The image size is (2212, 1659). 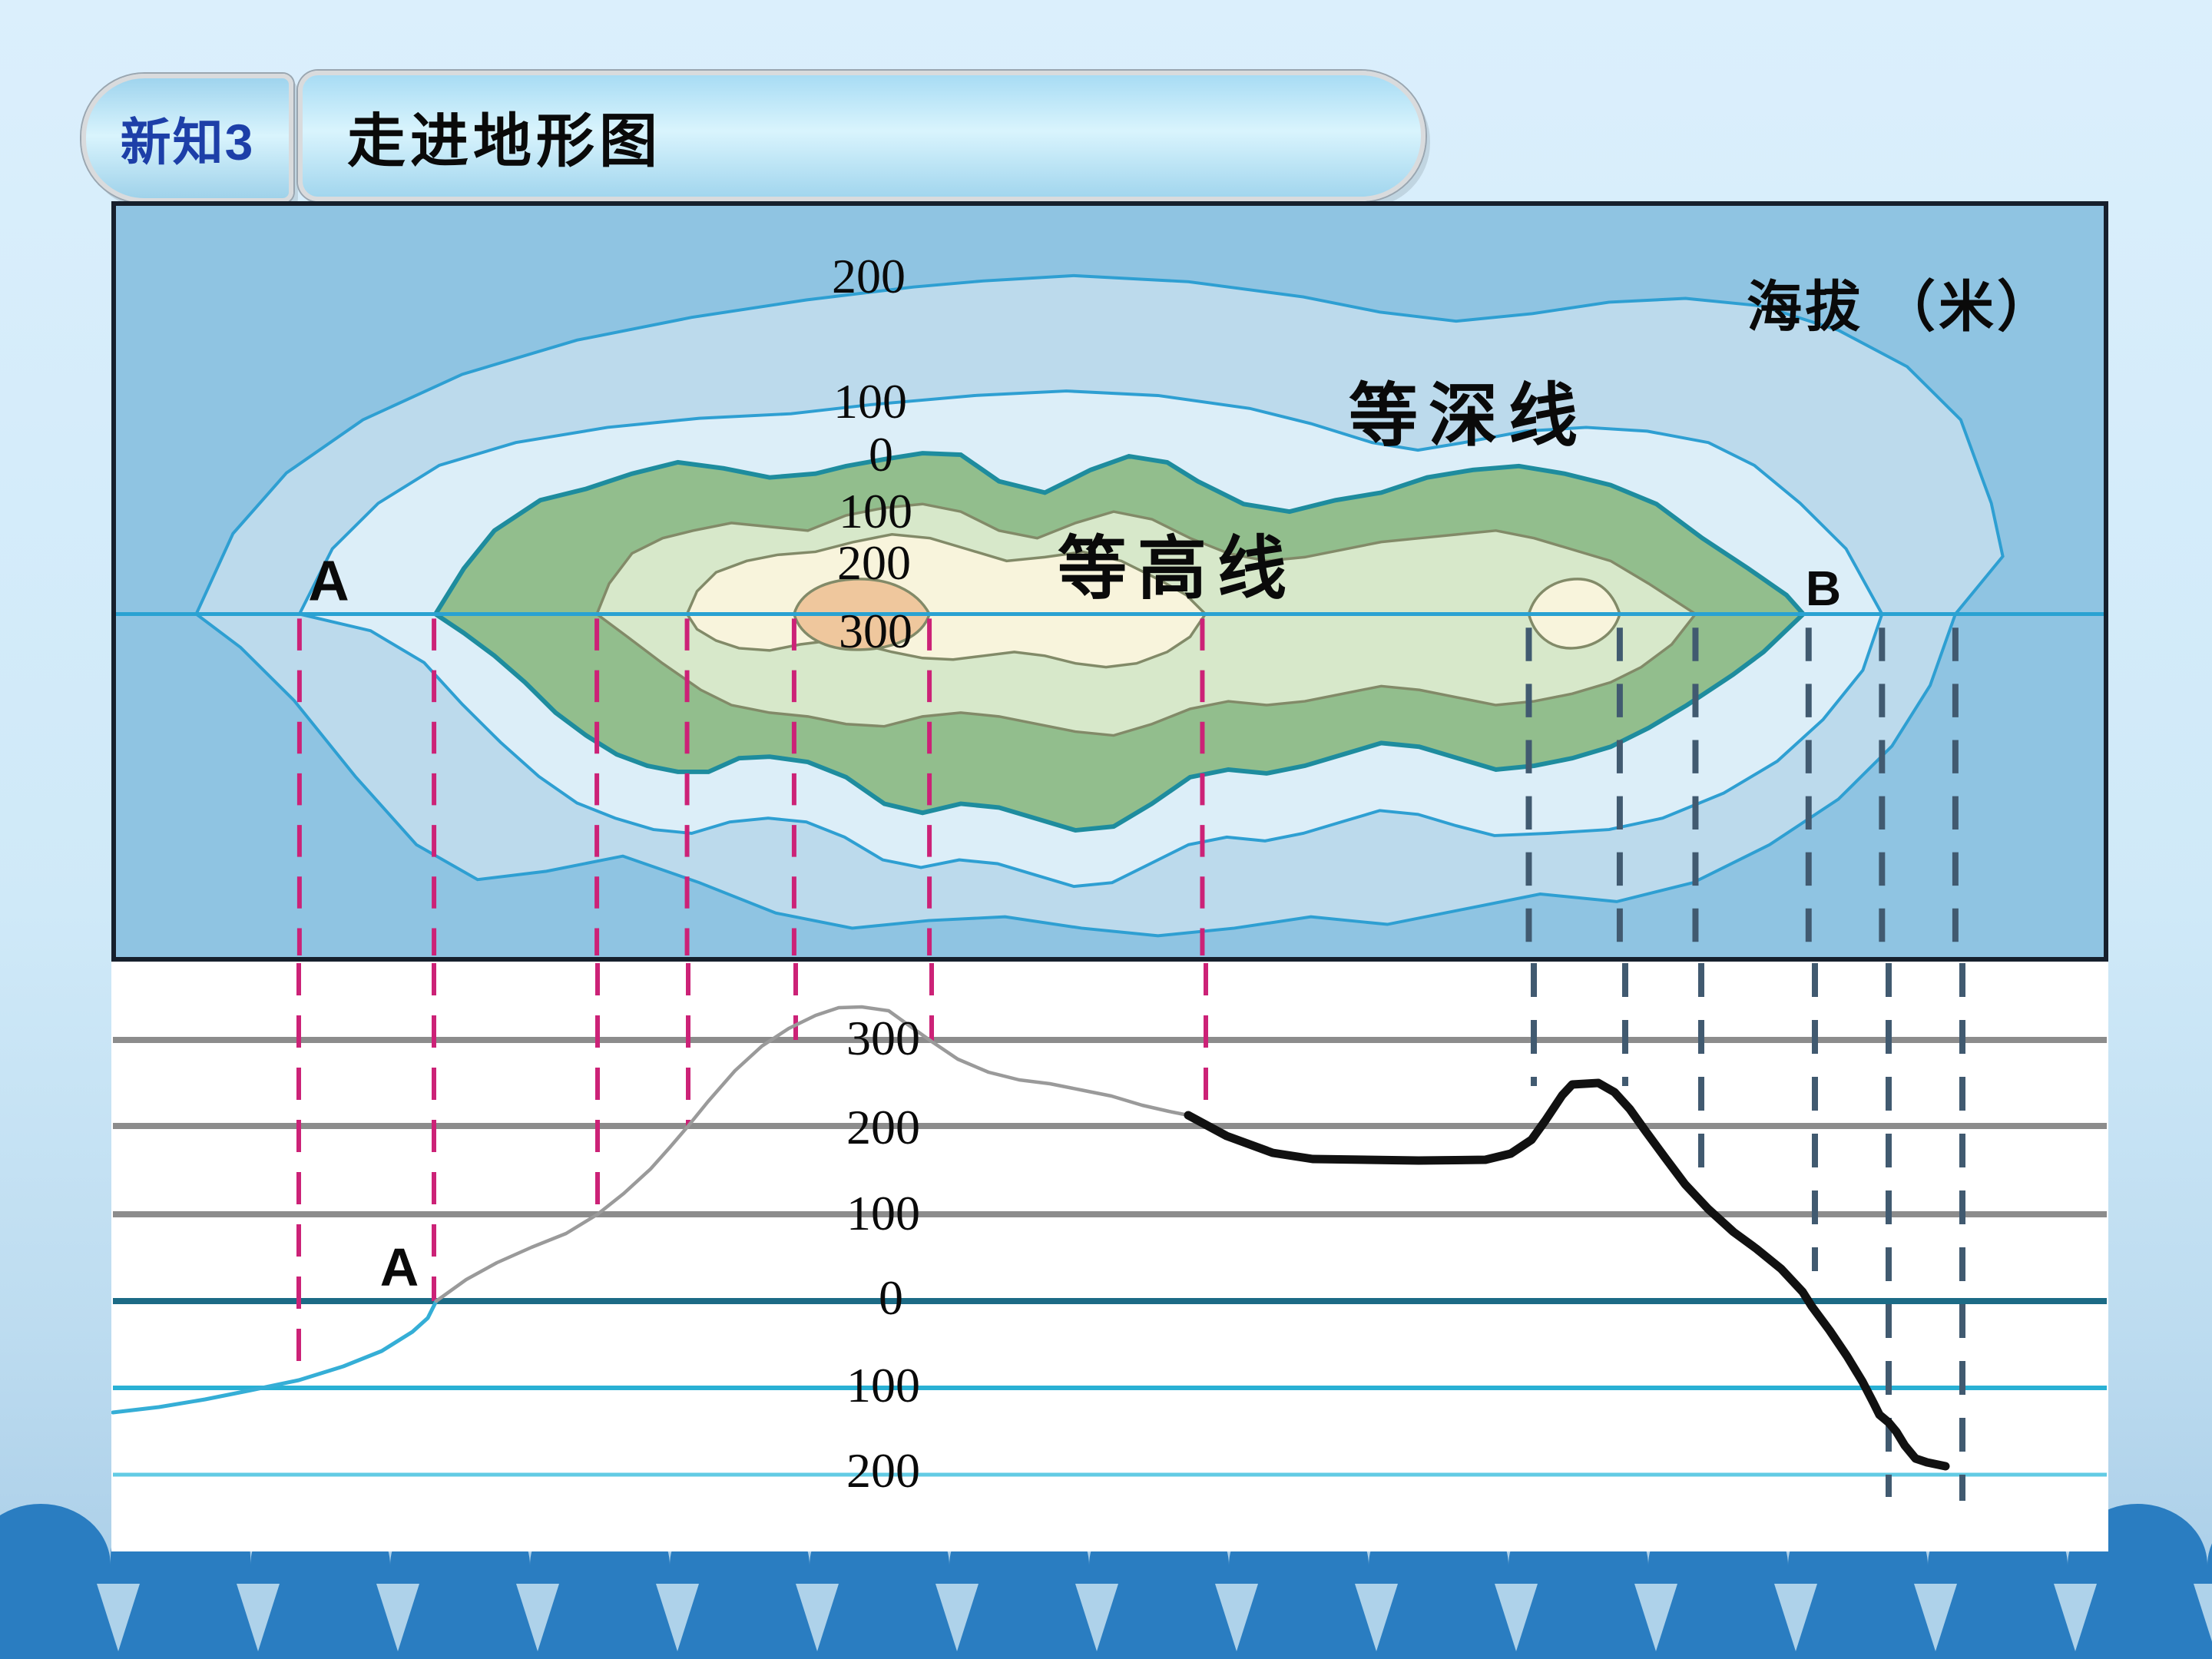 What do you see at coordinates (881, 454) in the screenshot?
I see `map-sea-level-label: 0` at bounding box center [881, 454].